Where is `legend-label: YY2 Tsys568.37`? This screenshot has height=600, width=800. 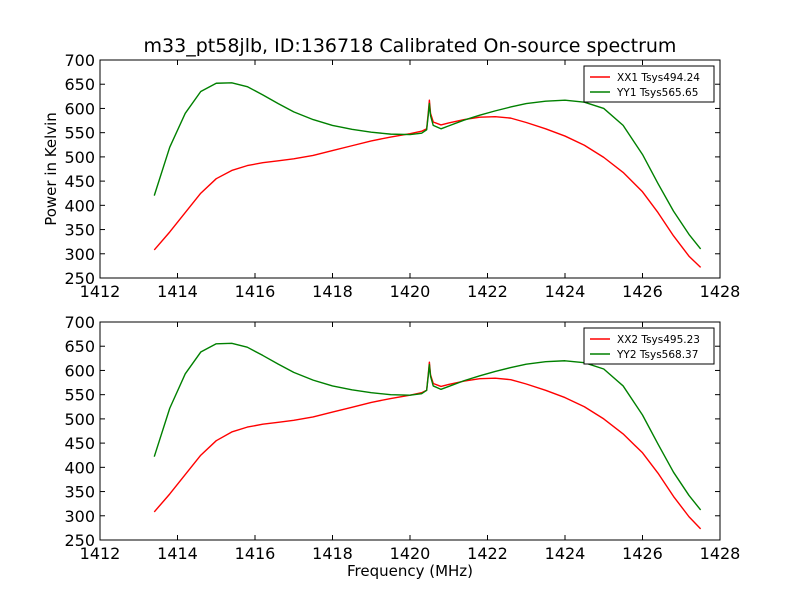
legend-label: YY2 Tsys568.37 is located at coordinates (657, 355).